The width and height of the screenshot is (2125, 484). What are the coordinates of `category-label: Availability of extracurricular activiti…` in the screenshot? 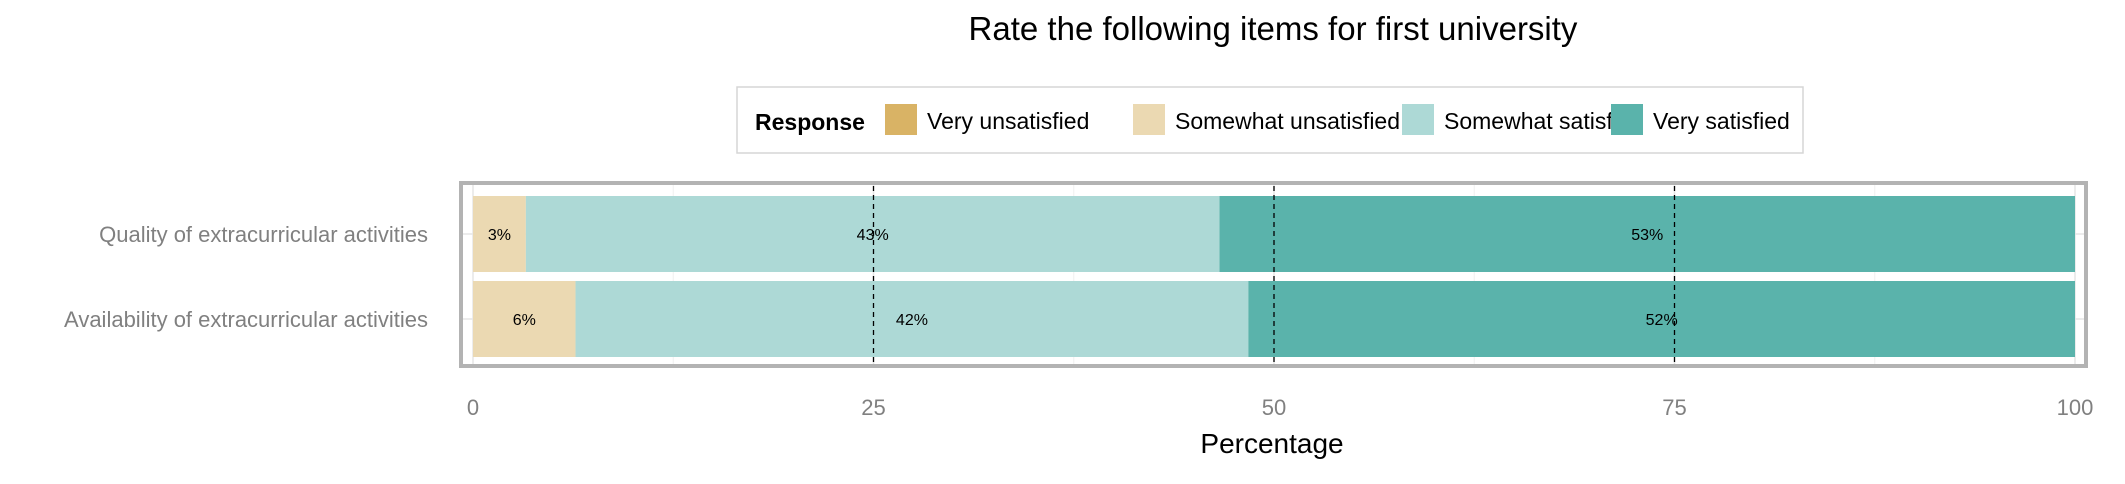 It's located at (246, 319).